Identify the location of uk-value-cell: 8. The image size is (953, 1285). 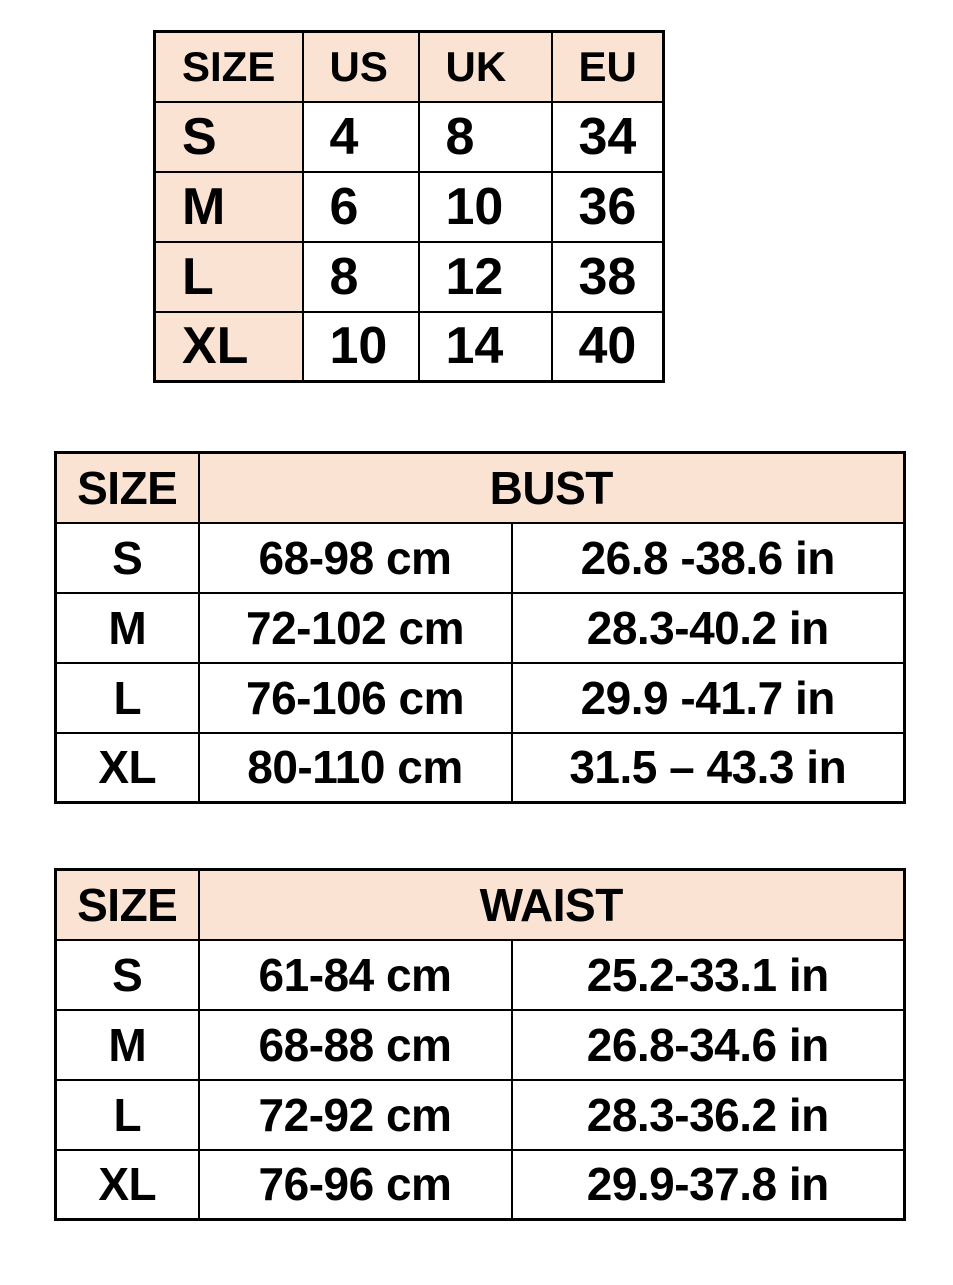
(485, 136).